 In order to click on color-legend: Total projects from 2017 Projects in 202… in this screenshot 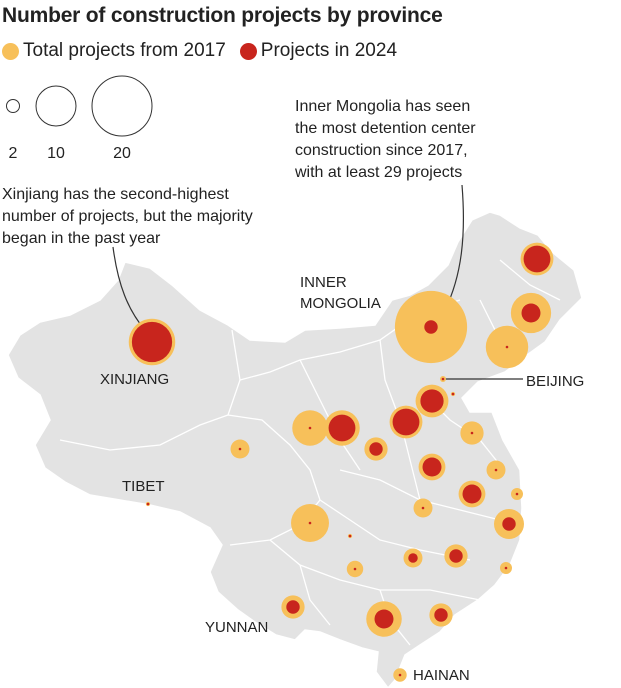, I will do `click(199, 51)`.